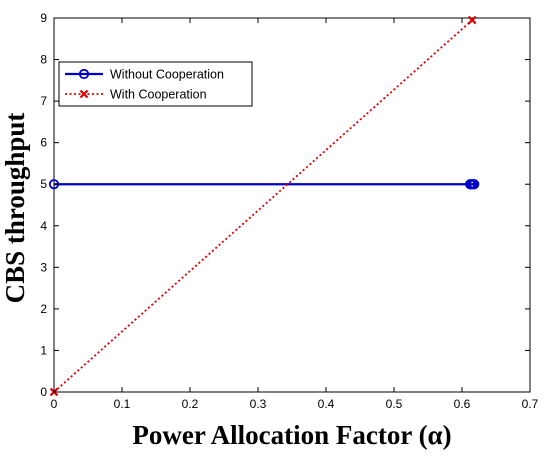  Describe the element at coordinates (43, 226) in the screenshot. I see `y-tick-label: 4` at that location.